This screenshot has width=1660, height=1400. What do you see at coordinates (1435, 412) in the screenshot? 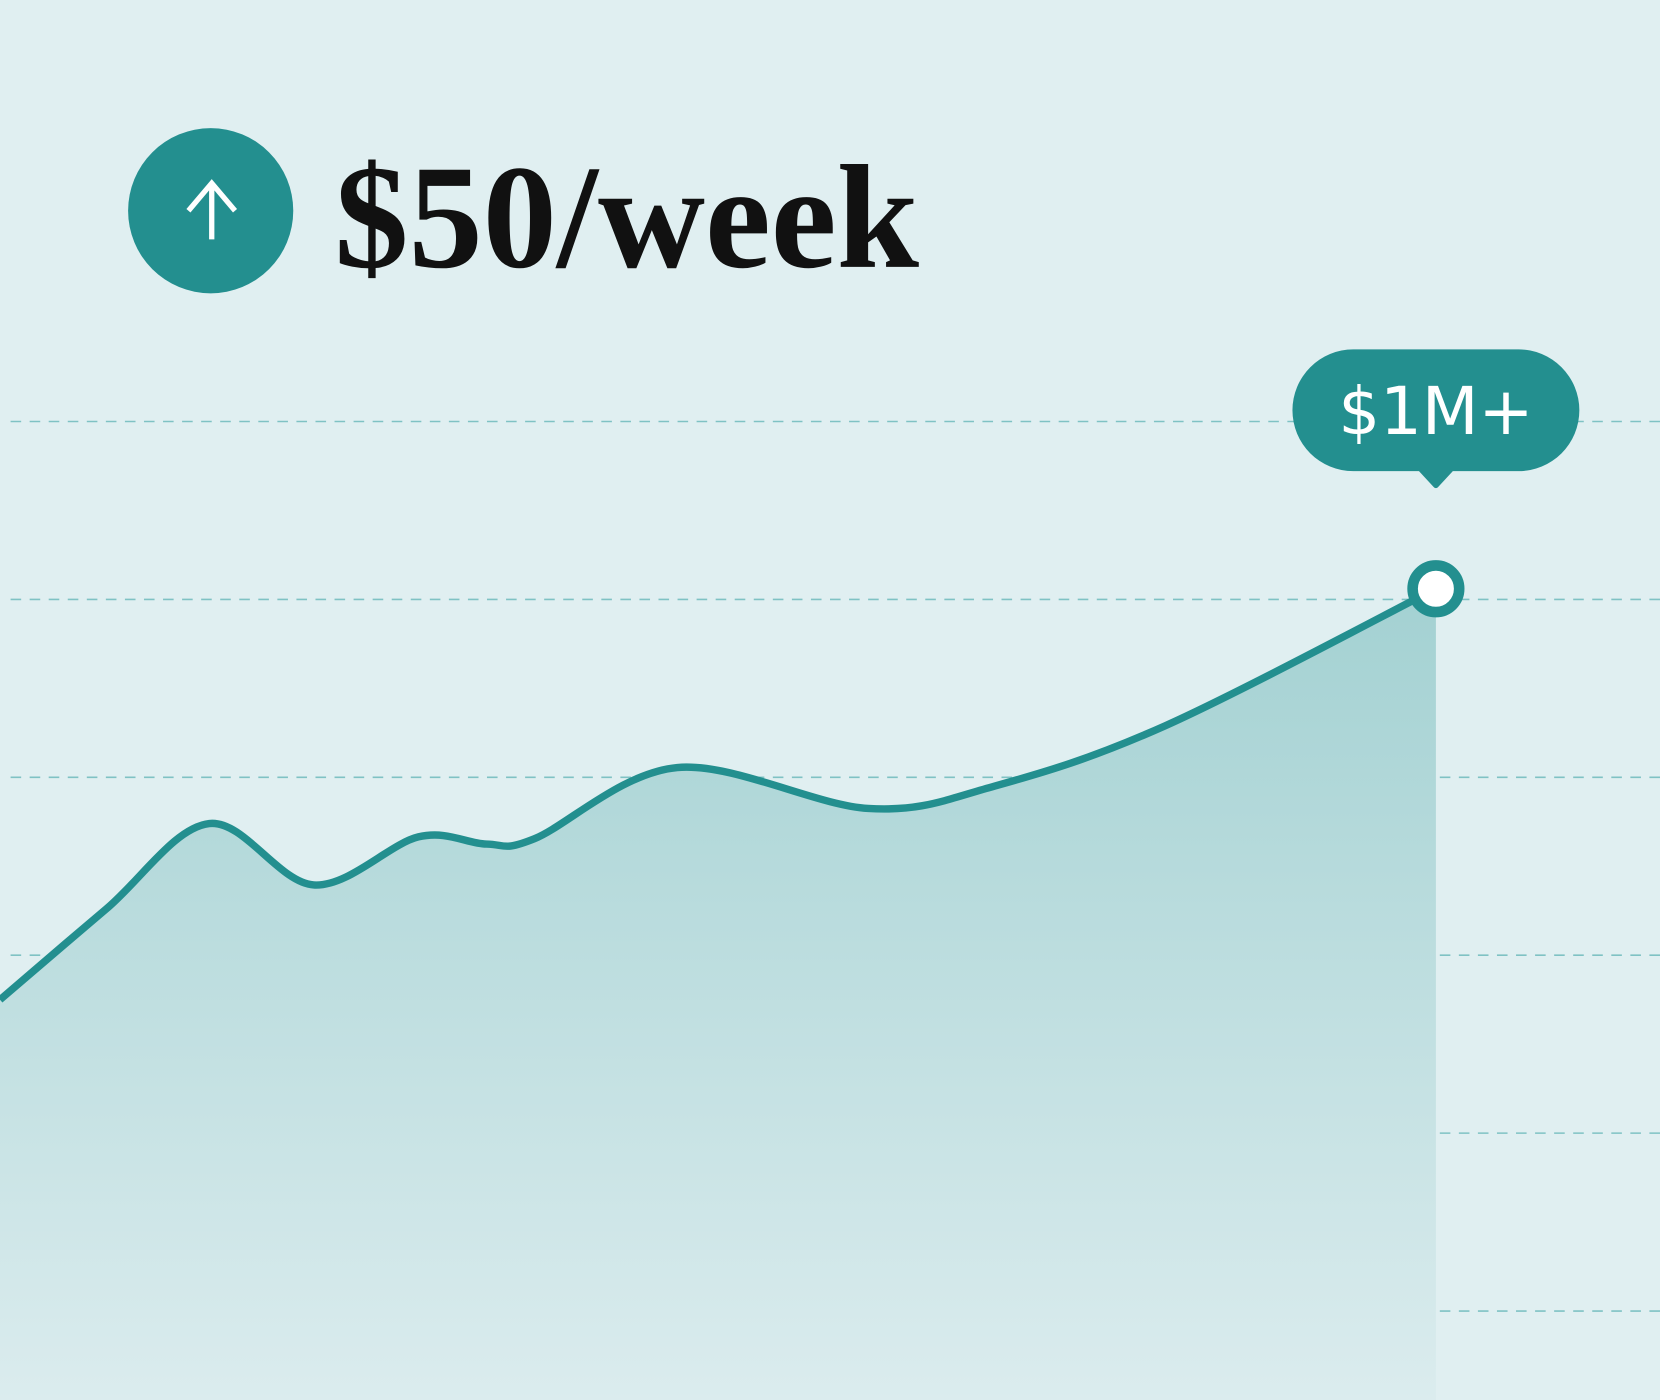
I see `tooltip-label: $1M+` at bounding box center [1435, 412].